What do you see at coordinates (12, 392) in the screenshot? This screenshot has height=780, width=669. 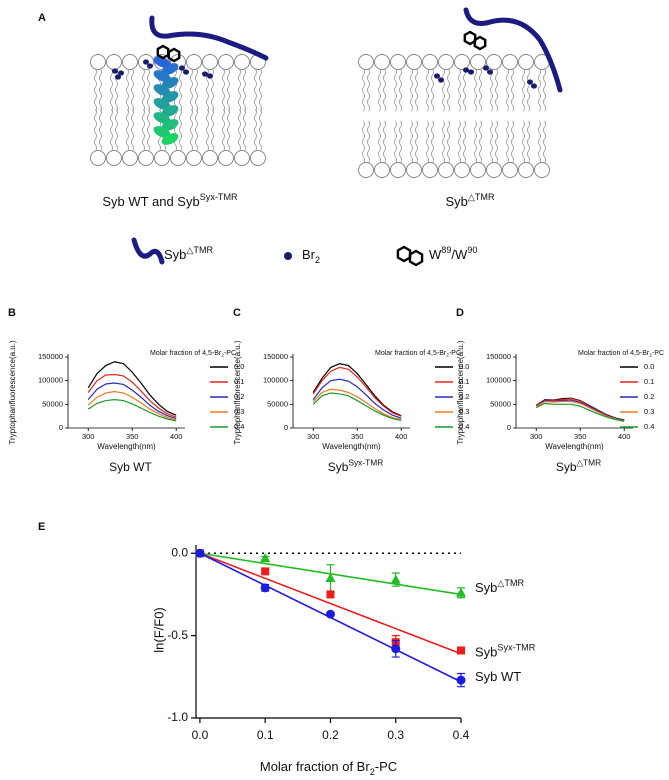 I see `y-axis-label: Tryptophanfluorescence(a.u.)` at bounding box center [12, 392].